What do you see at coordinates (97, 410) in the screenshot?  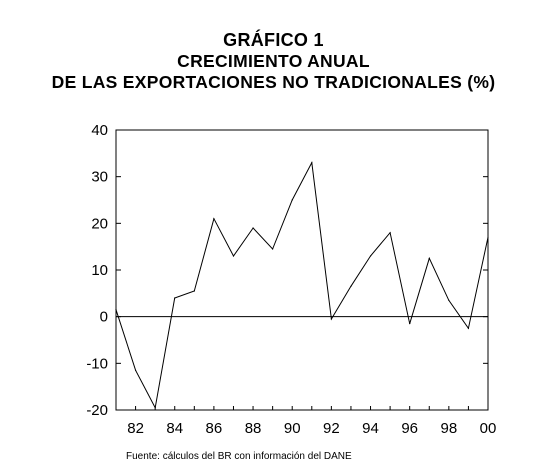 I see `y-tick-label: -20` at bounding box center [97, 410].